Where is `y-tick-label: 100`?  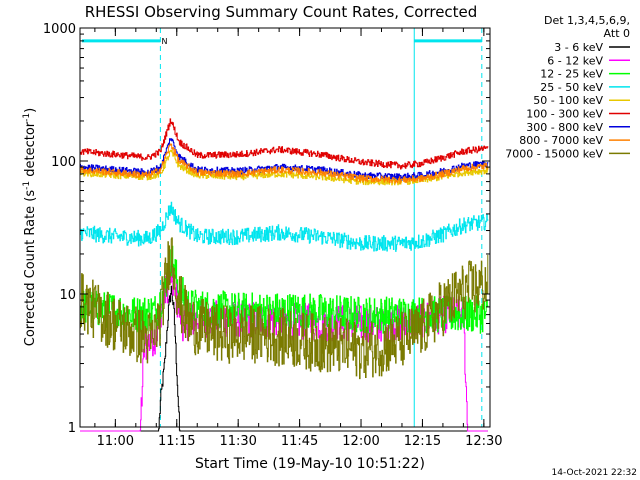 y-tick-label: 100 is located at coordinates (63, 162).